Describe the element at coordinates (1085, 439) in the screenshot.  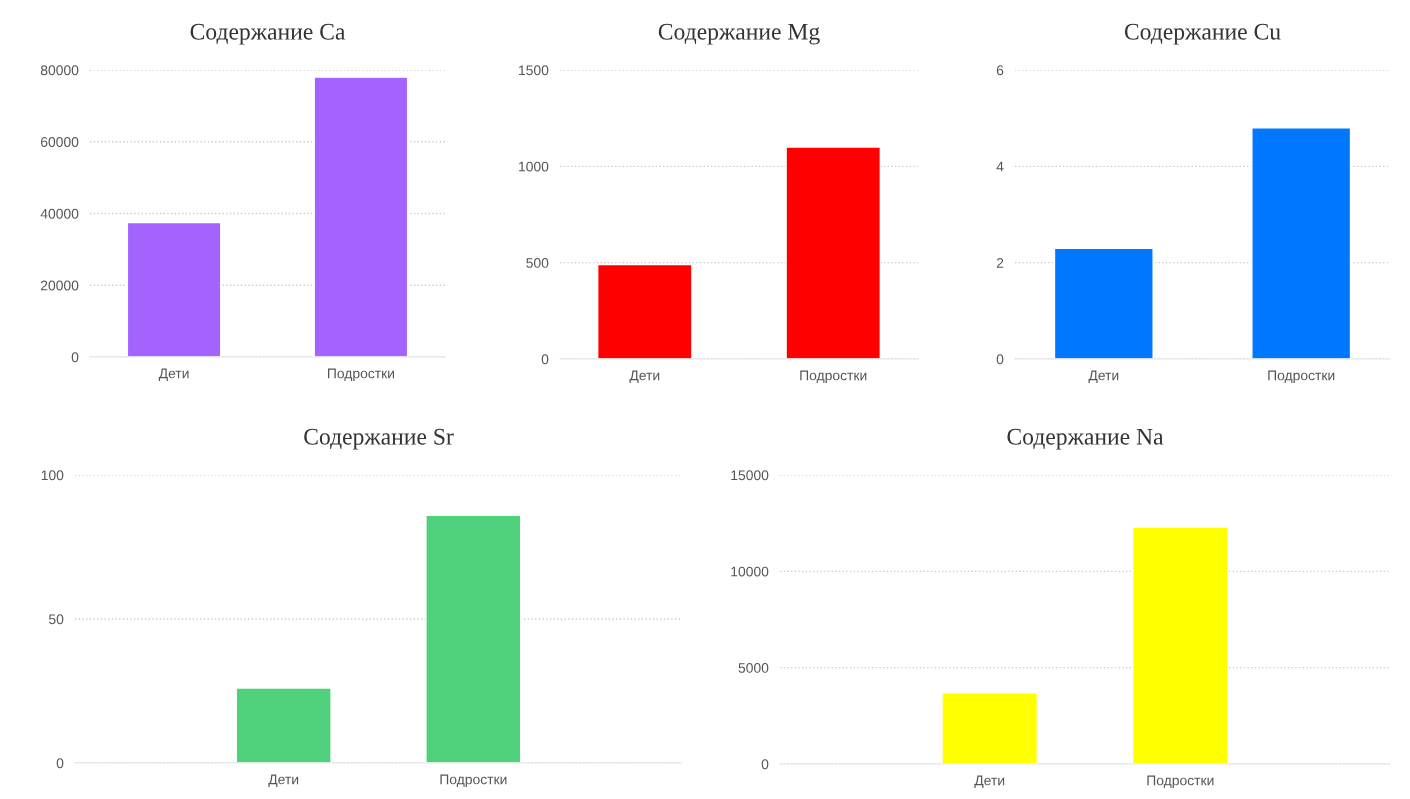
I see `chart-title: Содержание Na` at that location.